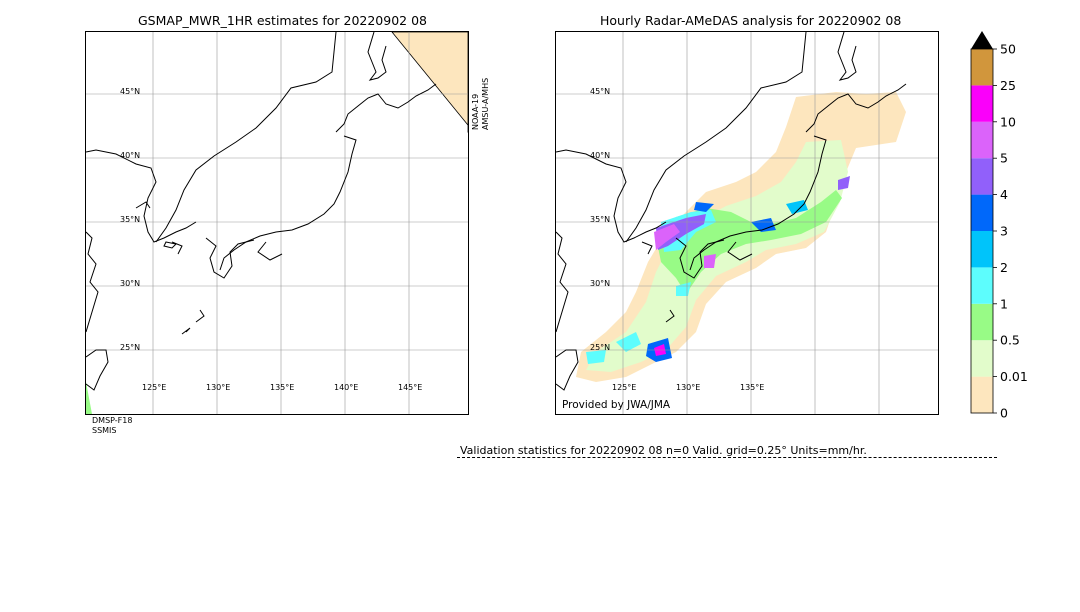 The image size is (1080, 612). What do you see at coordinates (485, 103) in the screenshot?
I see `satellite-sensor: AMSU-A/MHS` at bounding box center [485, 103].